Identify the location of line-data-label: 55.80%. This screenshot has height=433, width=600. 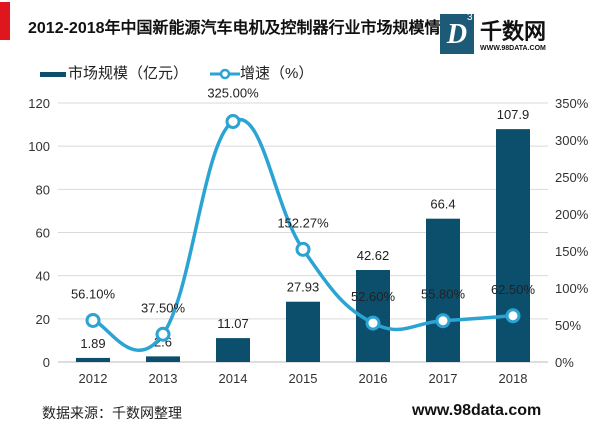
(443, 294).